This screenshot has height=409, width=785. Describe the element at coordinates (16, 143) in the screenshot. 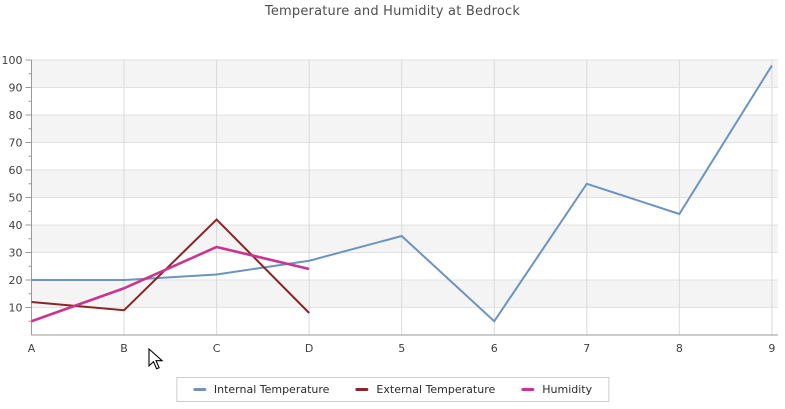

I see `y-tick-label: 70` at that location.